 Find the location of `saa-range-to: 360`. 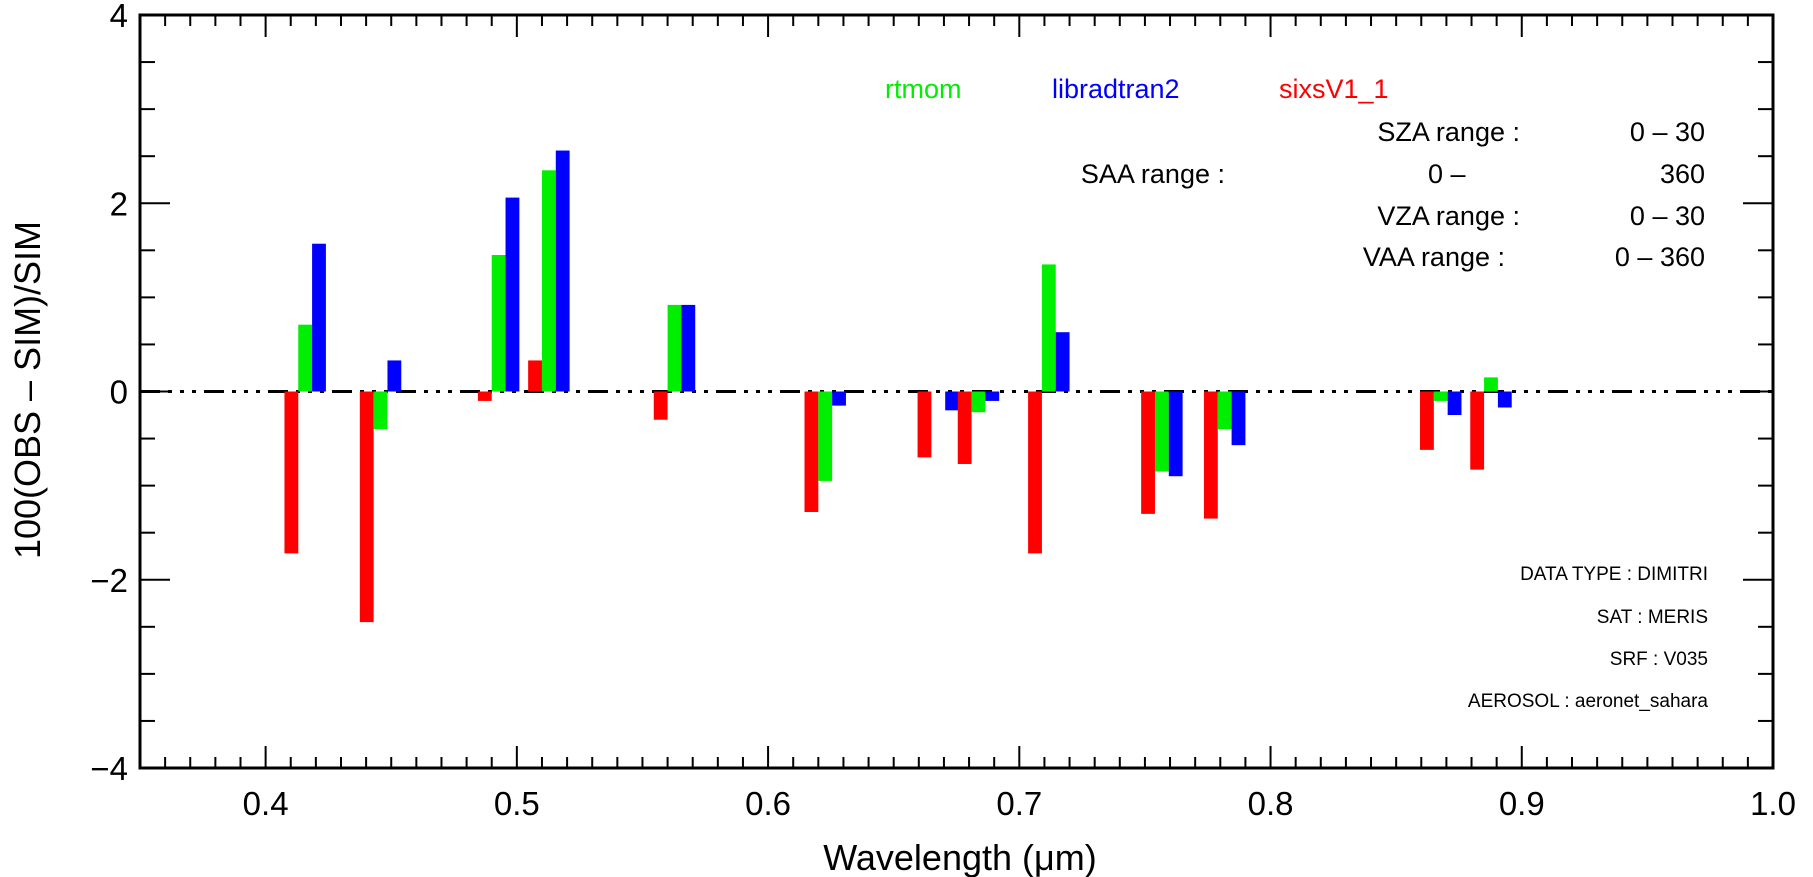

saa-range-to: 360 is located at coordinates (1682, 174).